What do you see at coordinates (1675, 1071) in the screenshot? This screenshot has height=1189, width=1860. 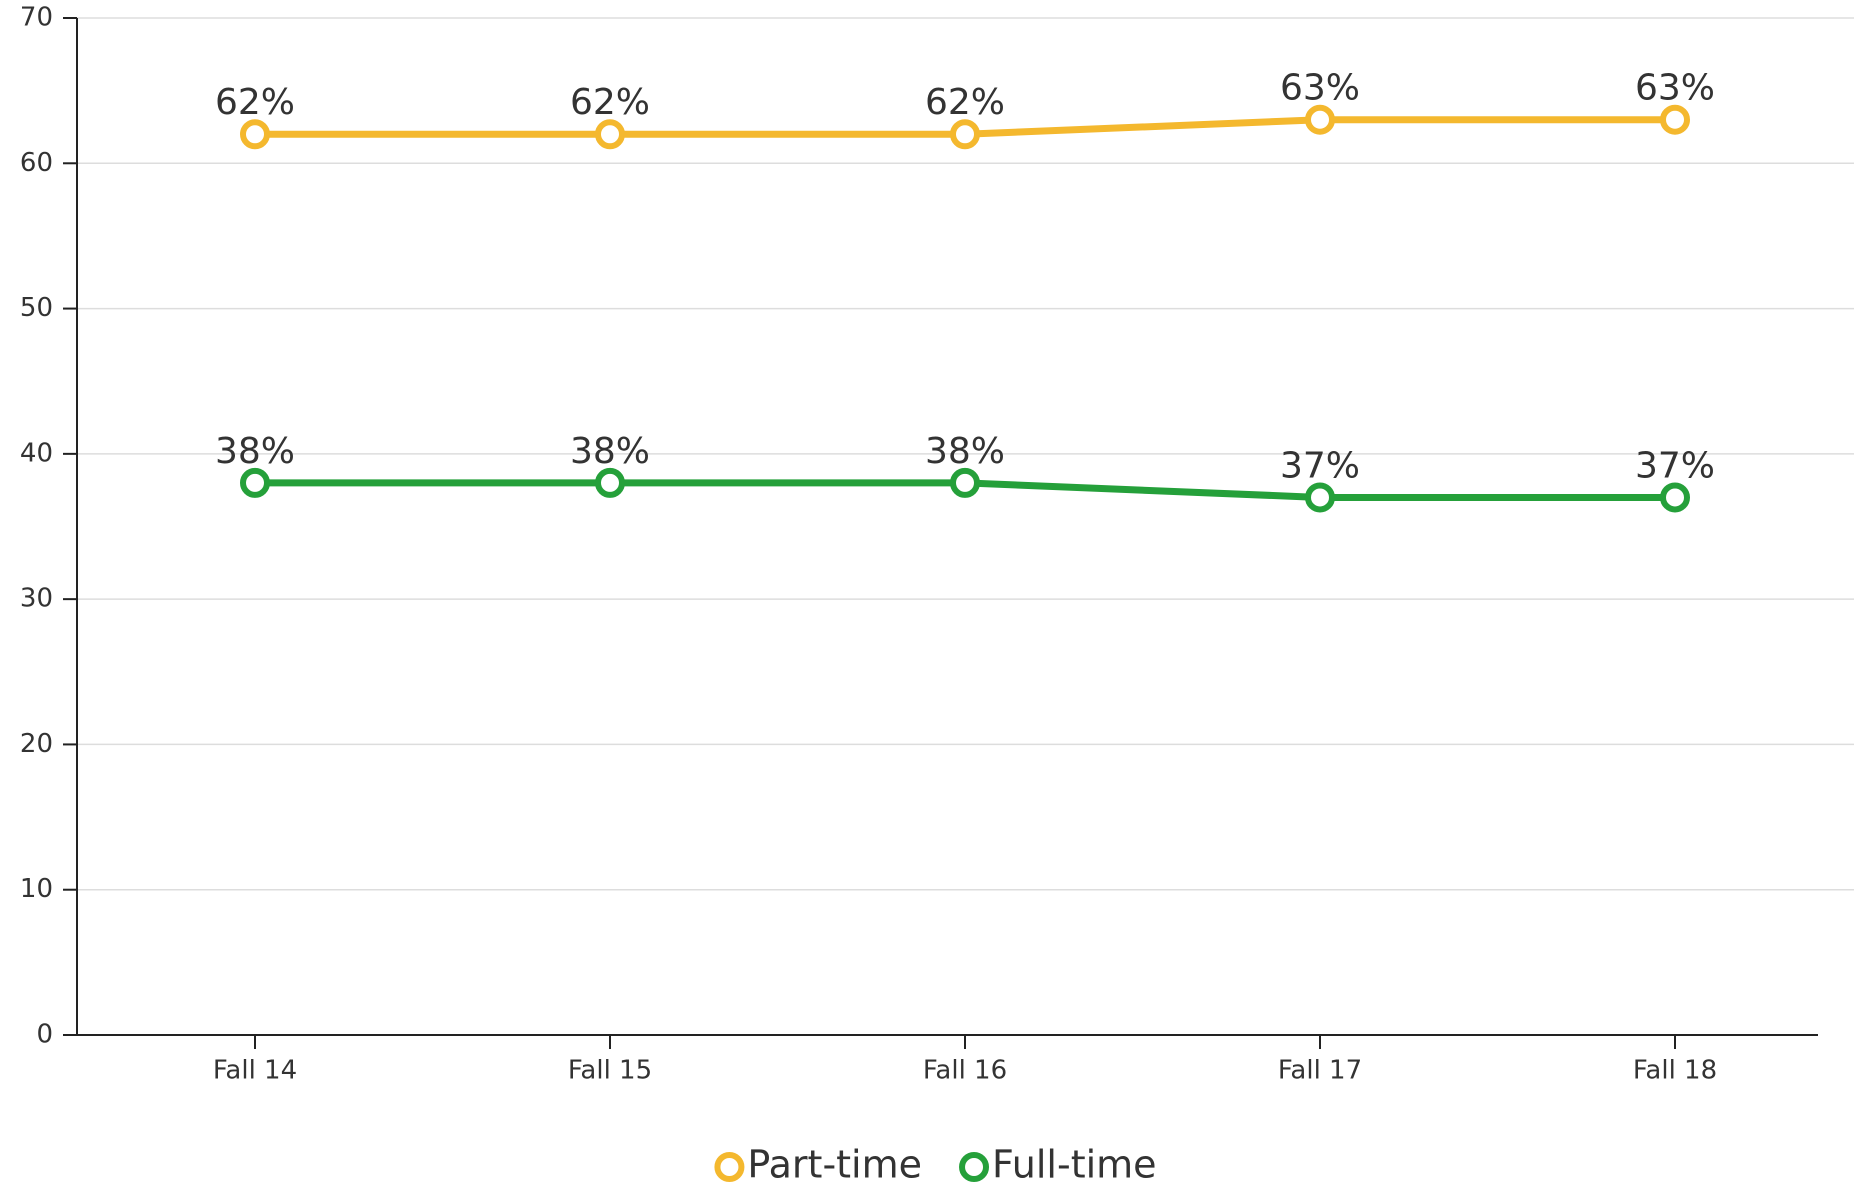 I see `x-tick-label: Fall 18` at bounding box center [1675, 1071].